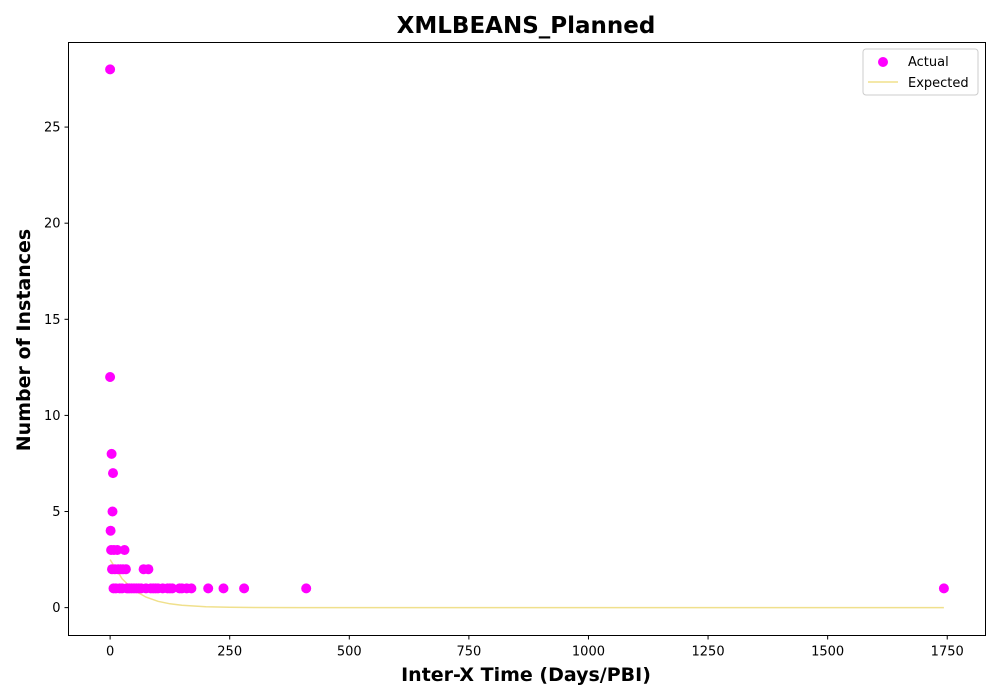  I want to click on x-axis-ticks: 0 250 500 750 1000 1250 1500 1750, so click(535, 647).